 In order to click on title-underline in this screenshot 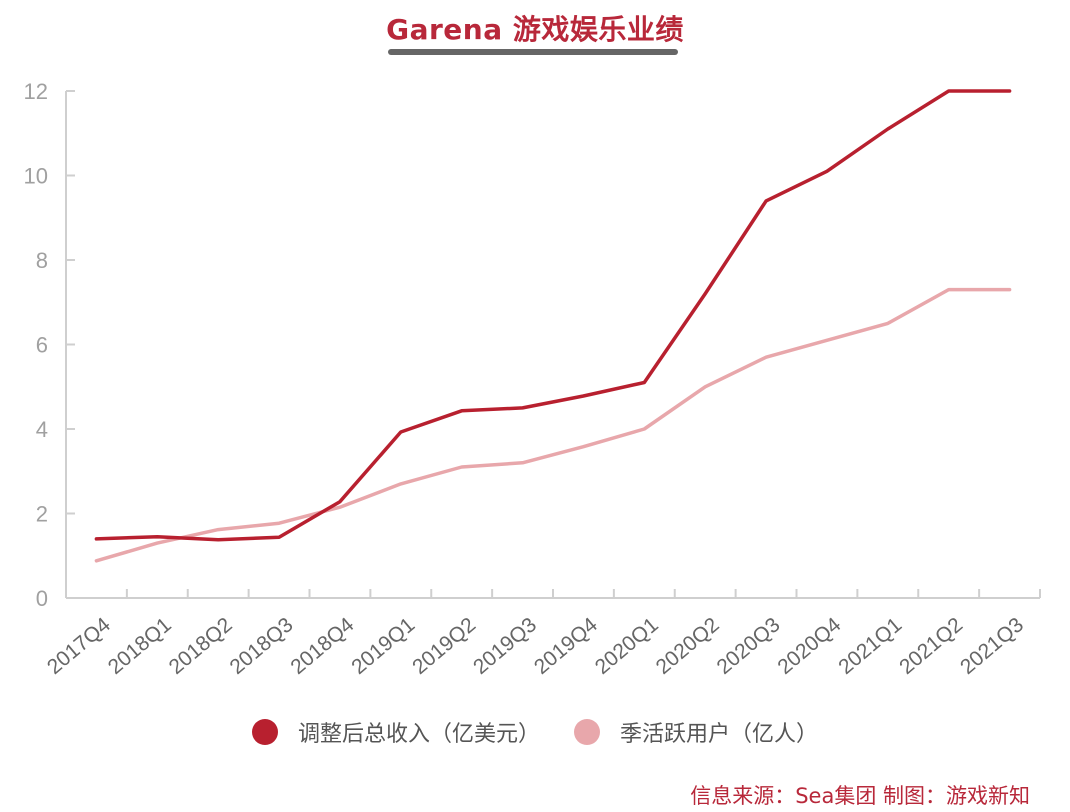, I will do `click(533, 52)`.